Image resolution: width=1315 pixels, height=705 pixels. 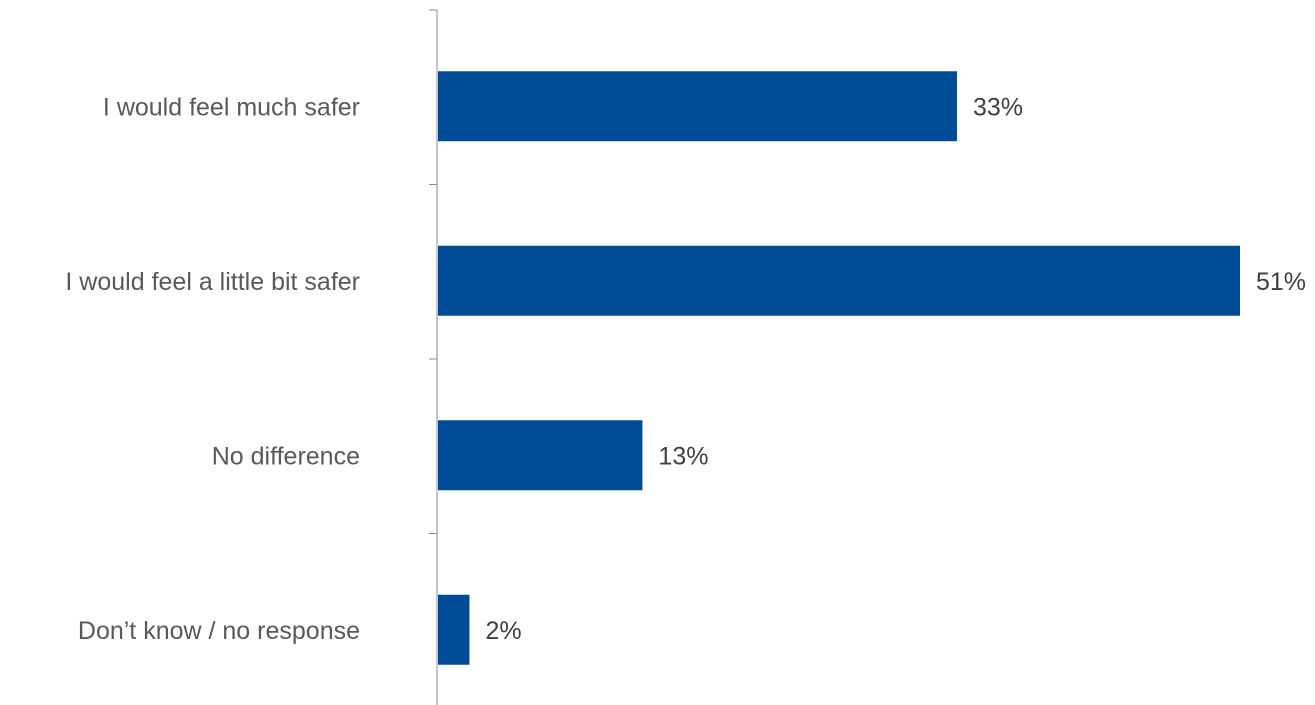 I want to click on axis-layer, so click(x=433, y=357).